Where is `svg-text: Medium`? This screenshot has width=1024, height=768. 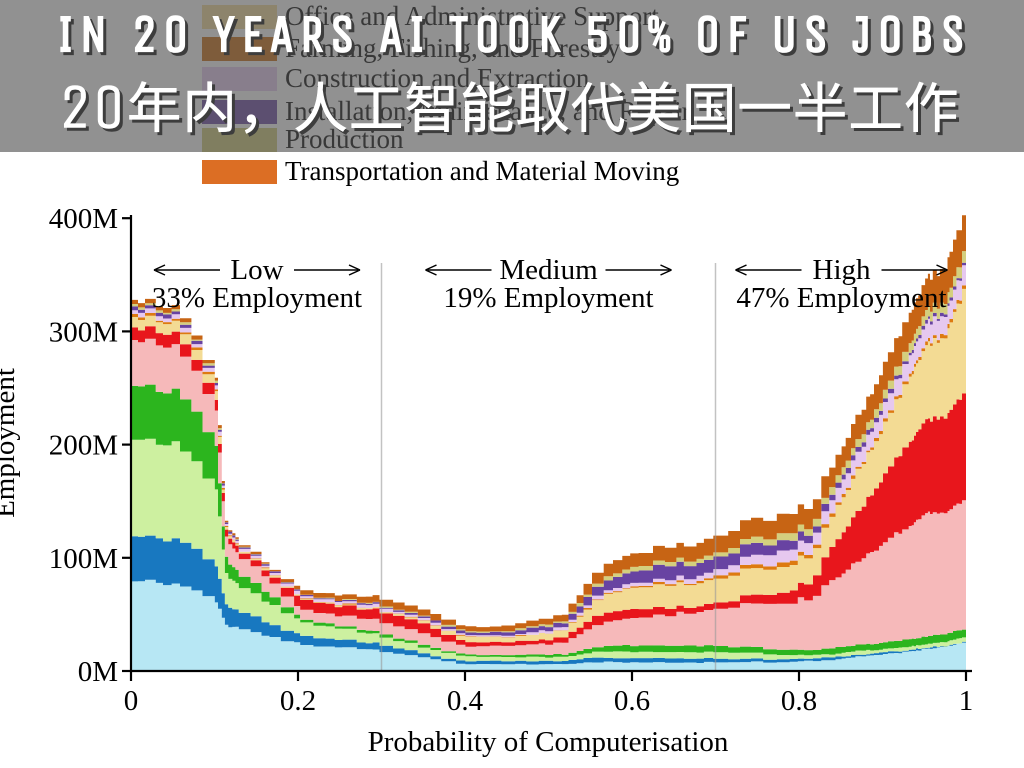
svg-text: Medium is located at coordinates (548, 270).